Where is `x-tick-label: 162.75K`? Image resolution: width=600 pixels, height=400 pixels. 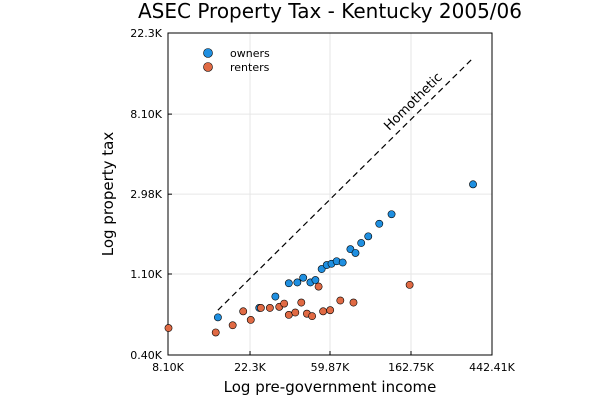
x-tick-label: 162.75K is located at coordinates (411, 367).